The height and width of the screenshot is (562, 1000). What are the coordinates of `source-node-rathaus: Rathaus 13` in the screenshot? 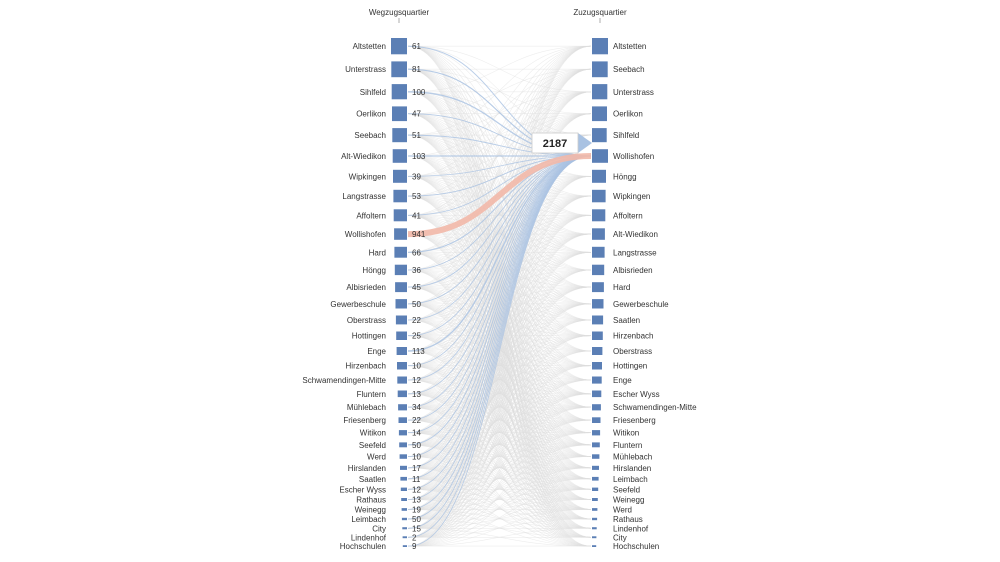 It's located at (388, 500).